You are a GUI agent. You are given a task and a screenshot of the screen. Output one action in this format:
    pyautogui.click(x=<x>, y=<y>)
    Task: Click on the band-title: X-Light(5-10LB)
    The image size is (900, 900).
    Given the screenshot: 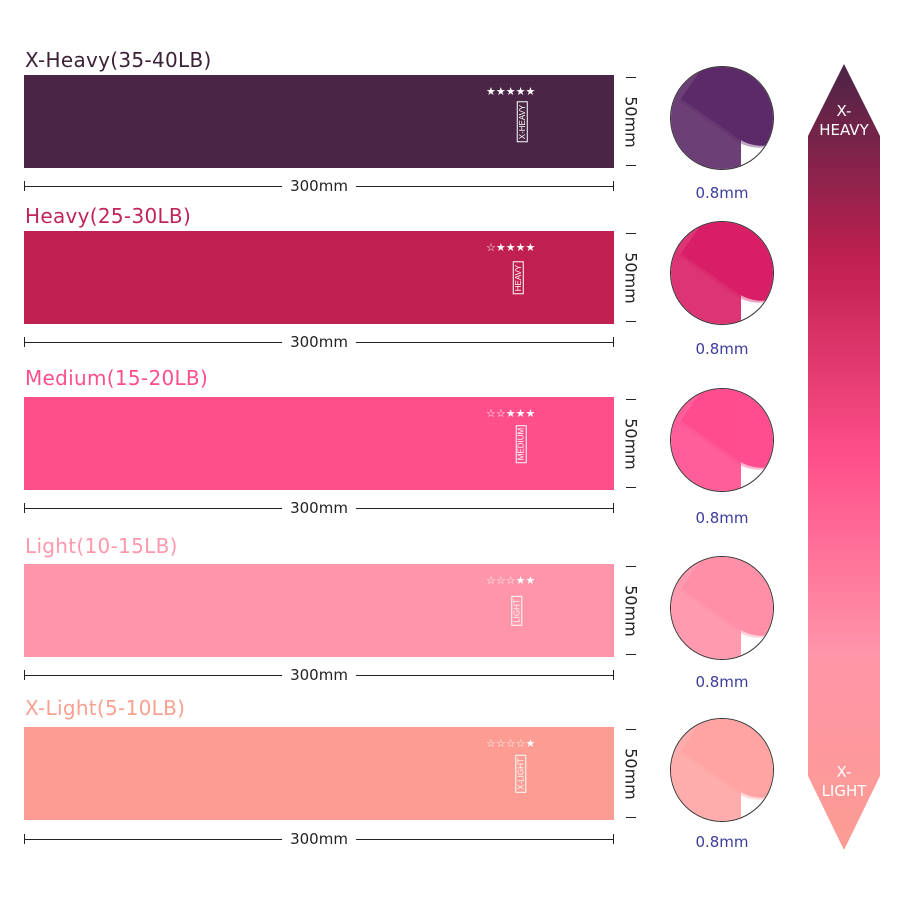 What is the action you would take?
    pyautogui.click(x=105, y=708)
    